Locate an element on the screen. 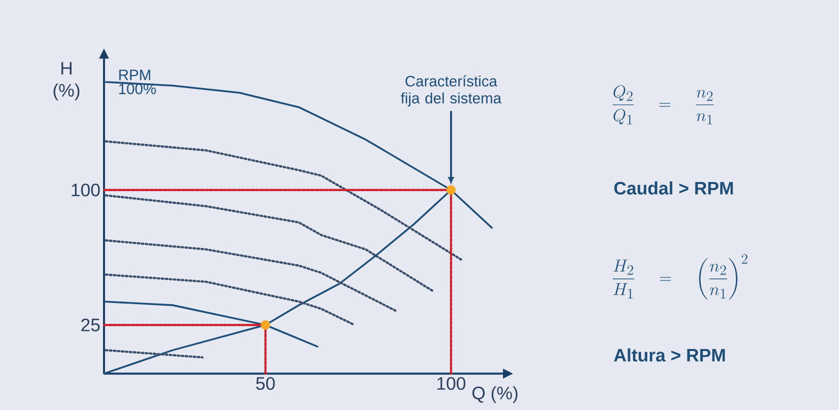  text: Altura > RPM is located at coordinates (669, 355).